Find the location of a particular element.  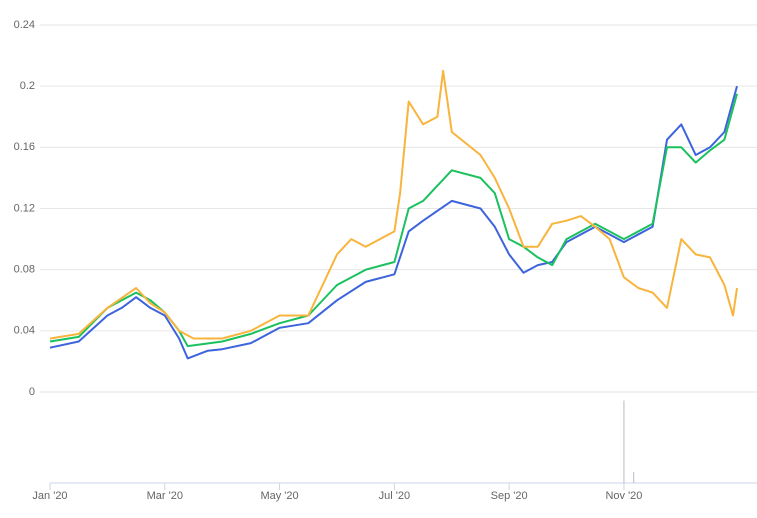

x-tick-label: Jan '20 is located at coordinates (49, 496).